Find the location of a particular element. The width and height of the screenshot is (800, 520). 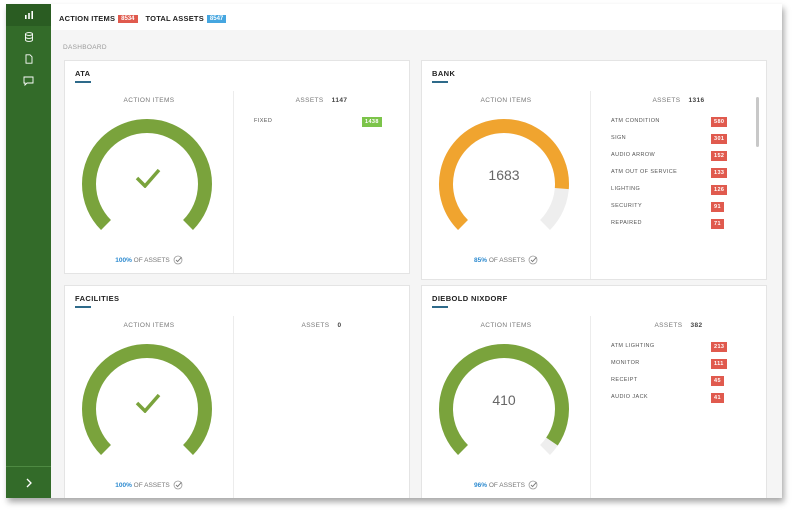

assets-count: 0 is located at coordinates (339, 325).